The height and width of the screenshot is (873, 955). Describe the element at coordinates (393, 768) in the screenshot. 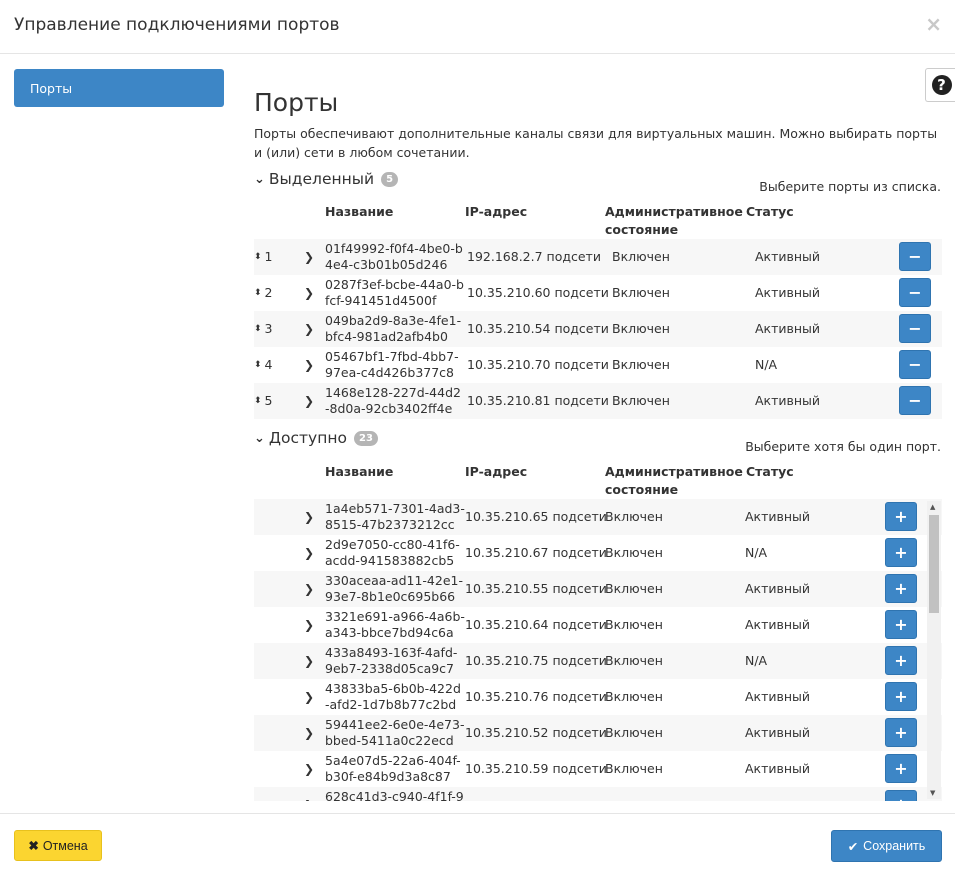

I see `port-name: 5a4e07d5-22a6-404f-b30f-e84b9d3a8c87` at that location.